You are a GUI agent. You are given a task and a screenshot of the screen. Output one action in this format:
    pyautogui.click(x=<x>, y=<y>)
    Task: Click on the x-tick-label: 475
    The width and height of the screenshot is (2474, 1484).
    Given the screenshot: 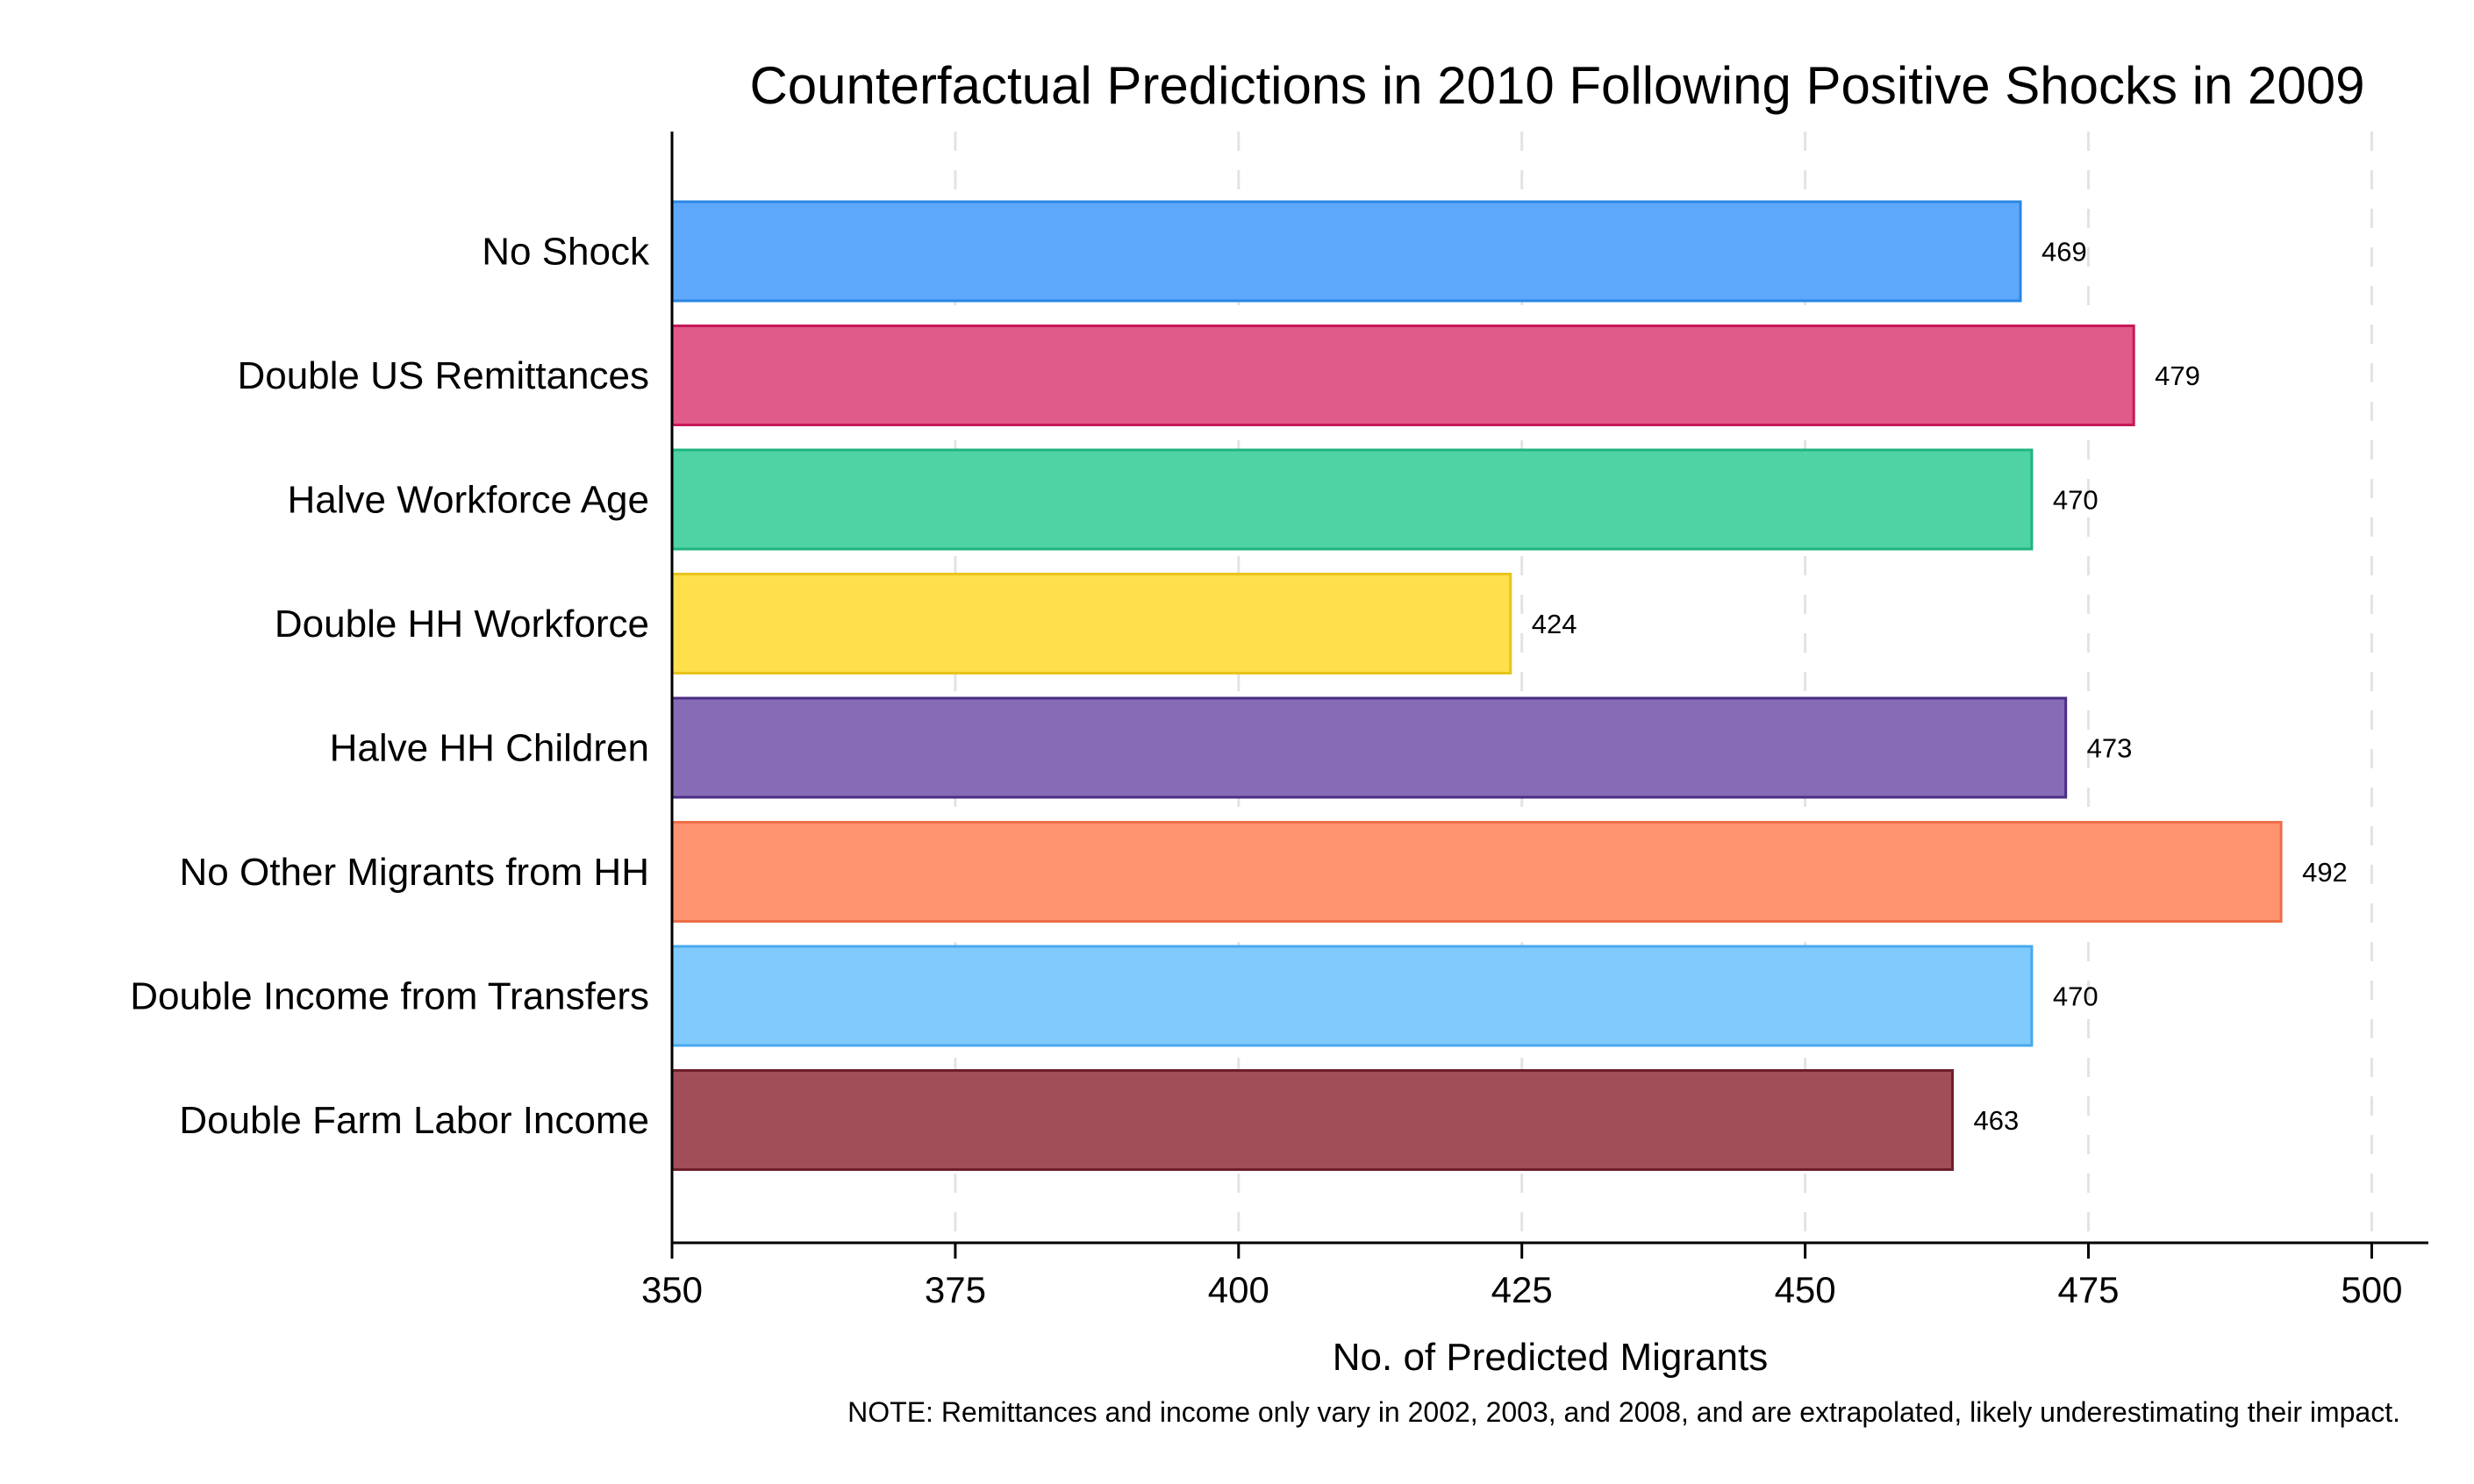 What is the action you would take?
    pyautogui.click(x=2088, y=1290)
    